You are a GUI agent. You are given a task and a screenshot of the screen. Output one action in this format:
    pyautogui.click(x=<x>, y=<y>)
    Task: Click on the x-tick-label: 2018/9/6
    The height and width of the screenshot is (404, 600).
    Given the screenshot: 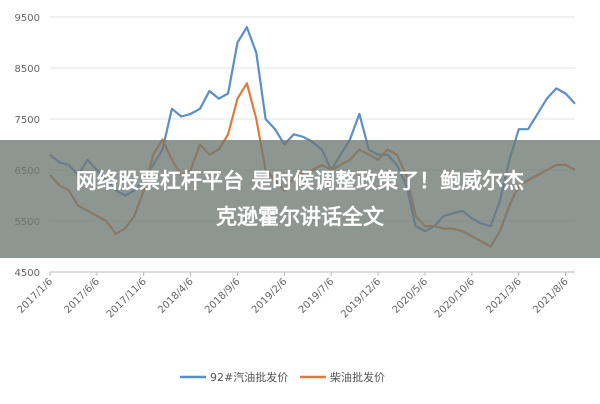 What is the action you would take?
    pyautogui.click(x=223, y=296)
    